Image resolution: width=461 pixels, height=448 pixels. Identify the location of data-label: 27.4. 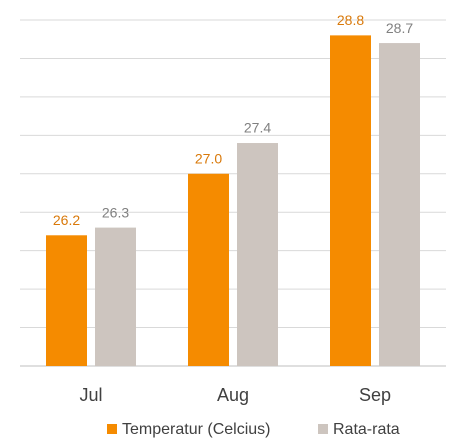
(257, 128).